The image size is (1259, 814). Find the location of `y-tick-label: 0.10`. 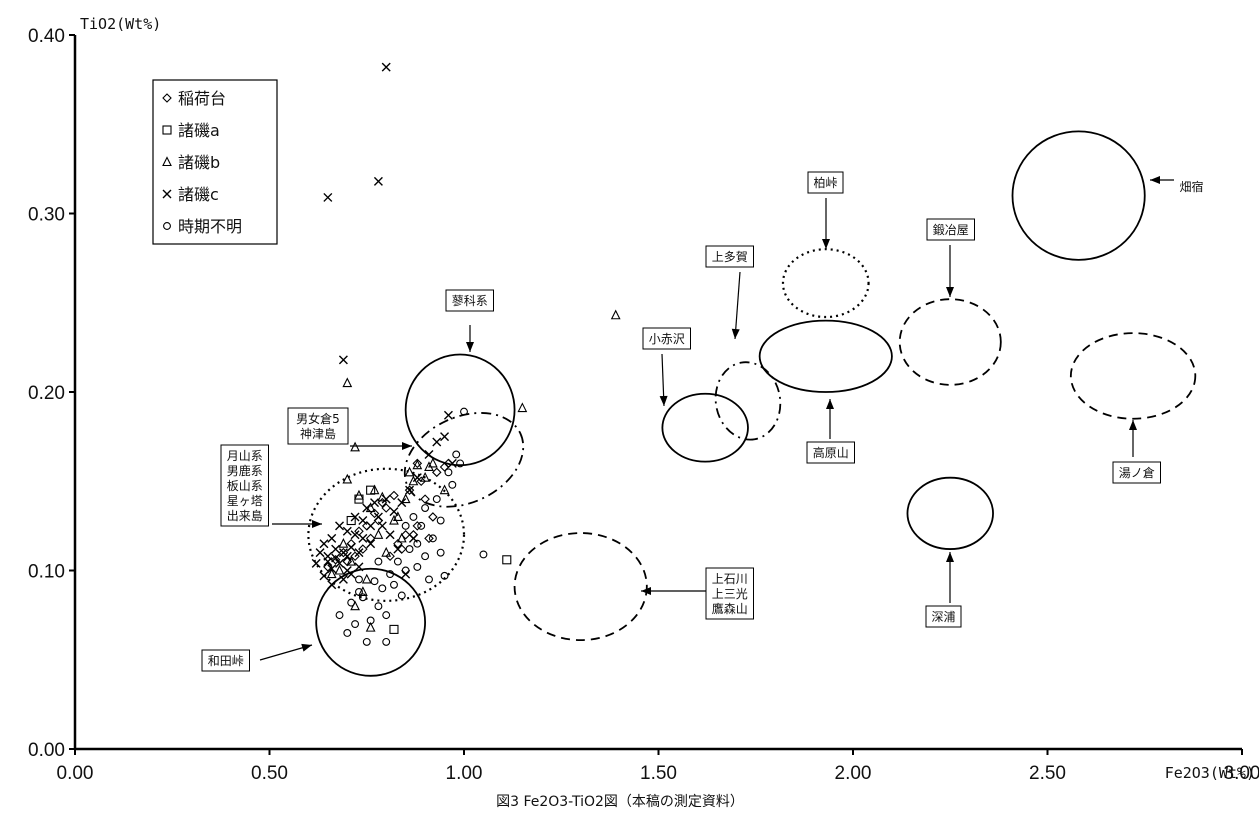

y-tick-label: 0.10 is located at coordinates (46, 572).